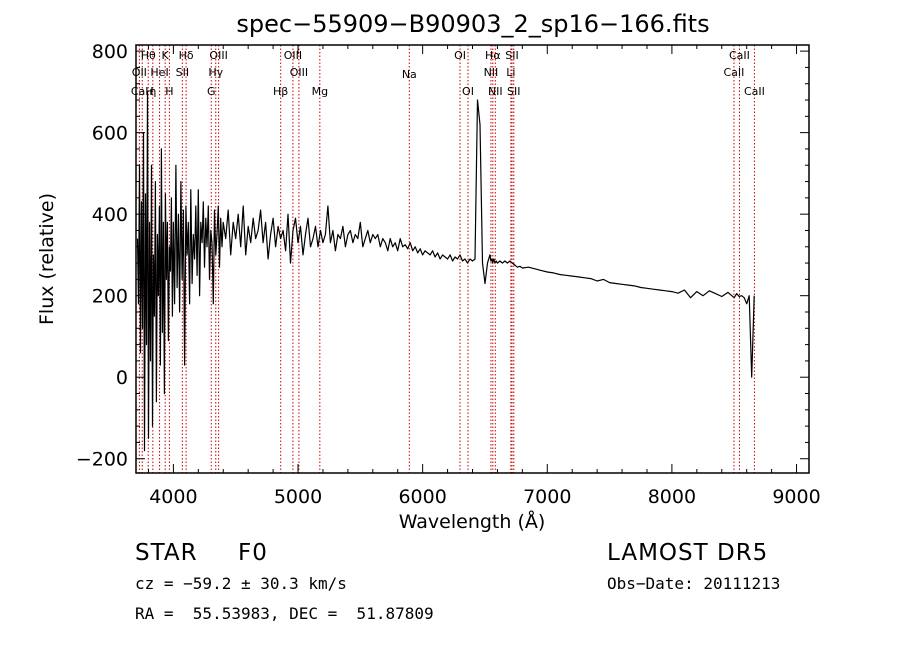 Image resolution: width=900 pixels, height=649 pixels. Describe the element at coordinates (186, 55) in the screenshot. I see `spectral-line-label: Hδ` at that location.